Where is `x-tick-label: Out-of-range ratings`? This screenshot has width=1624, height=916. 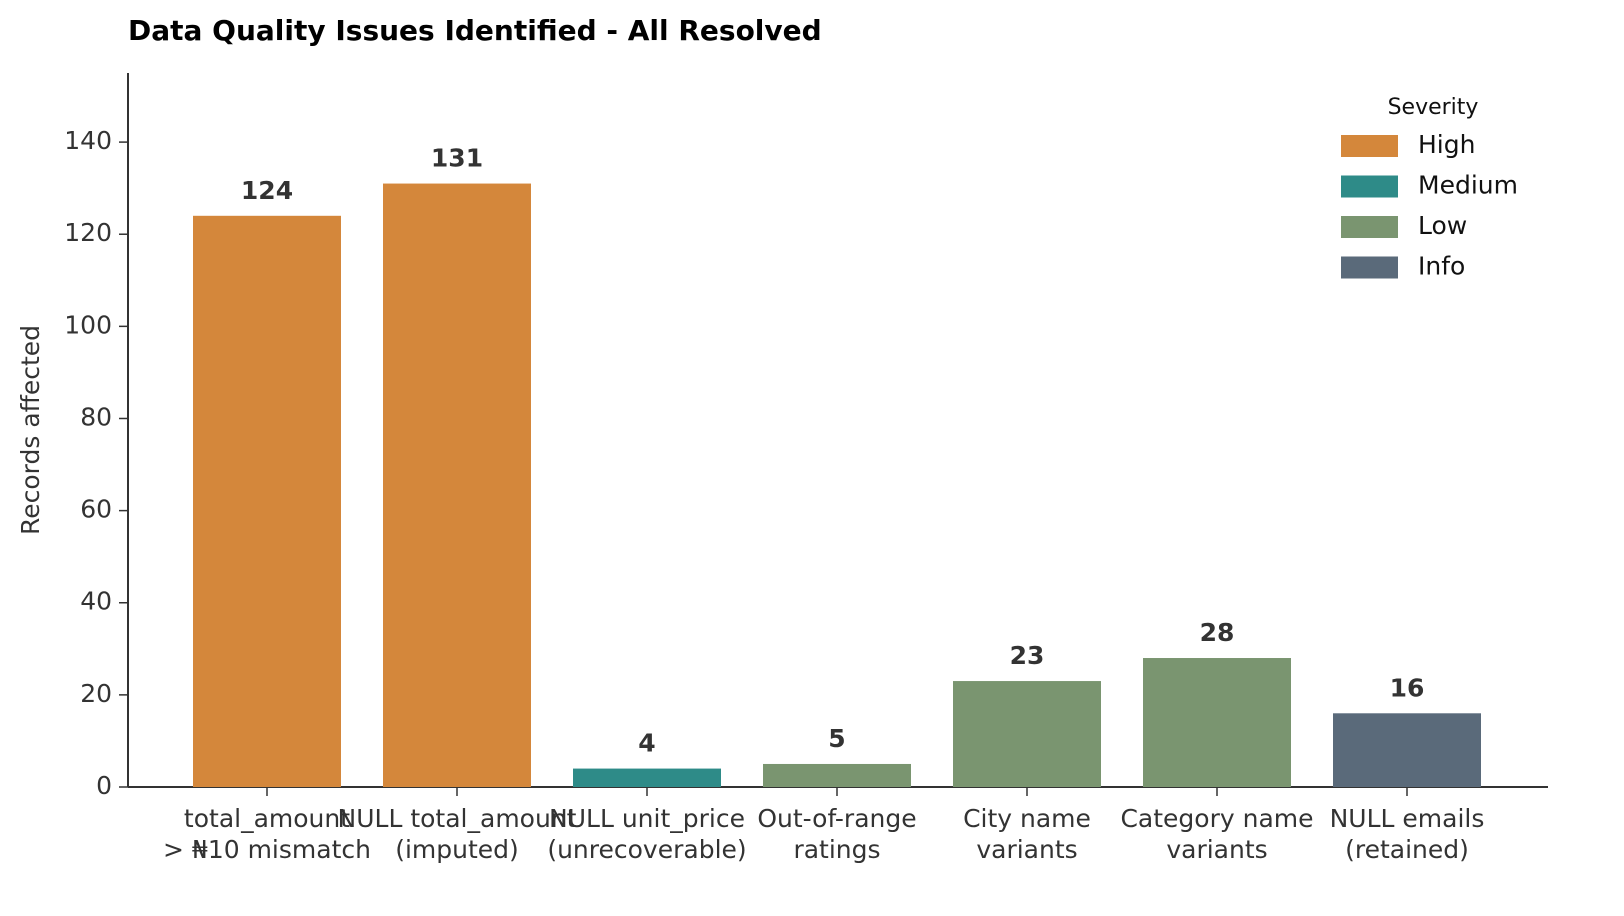
x-tick-label: Out-of-range ratings is located at coordinates (837, 834).